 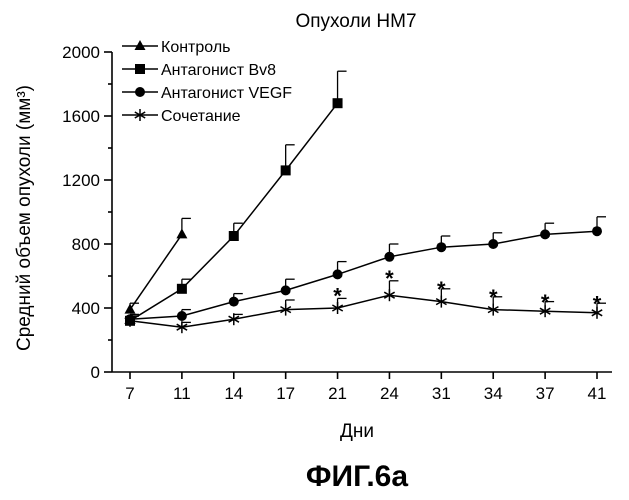 I want to click on legend-item: Антагонист Bv8, so click(x=199, y=70).